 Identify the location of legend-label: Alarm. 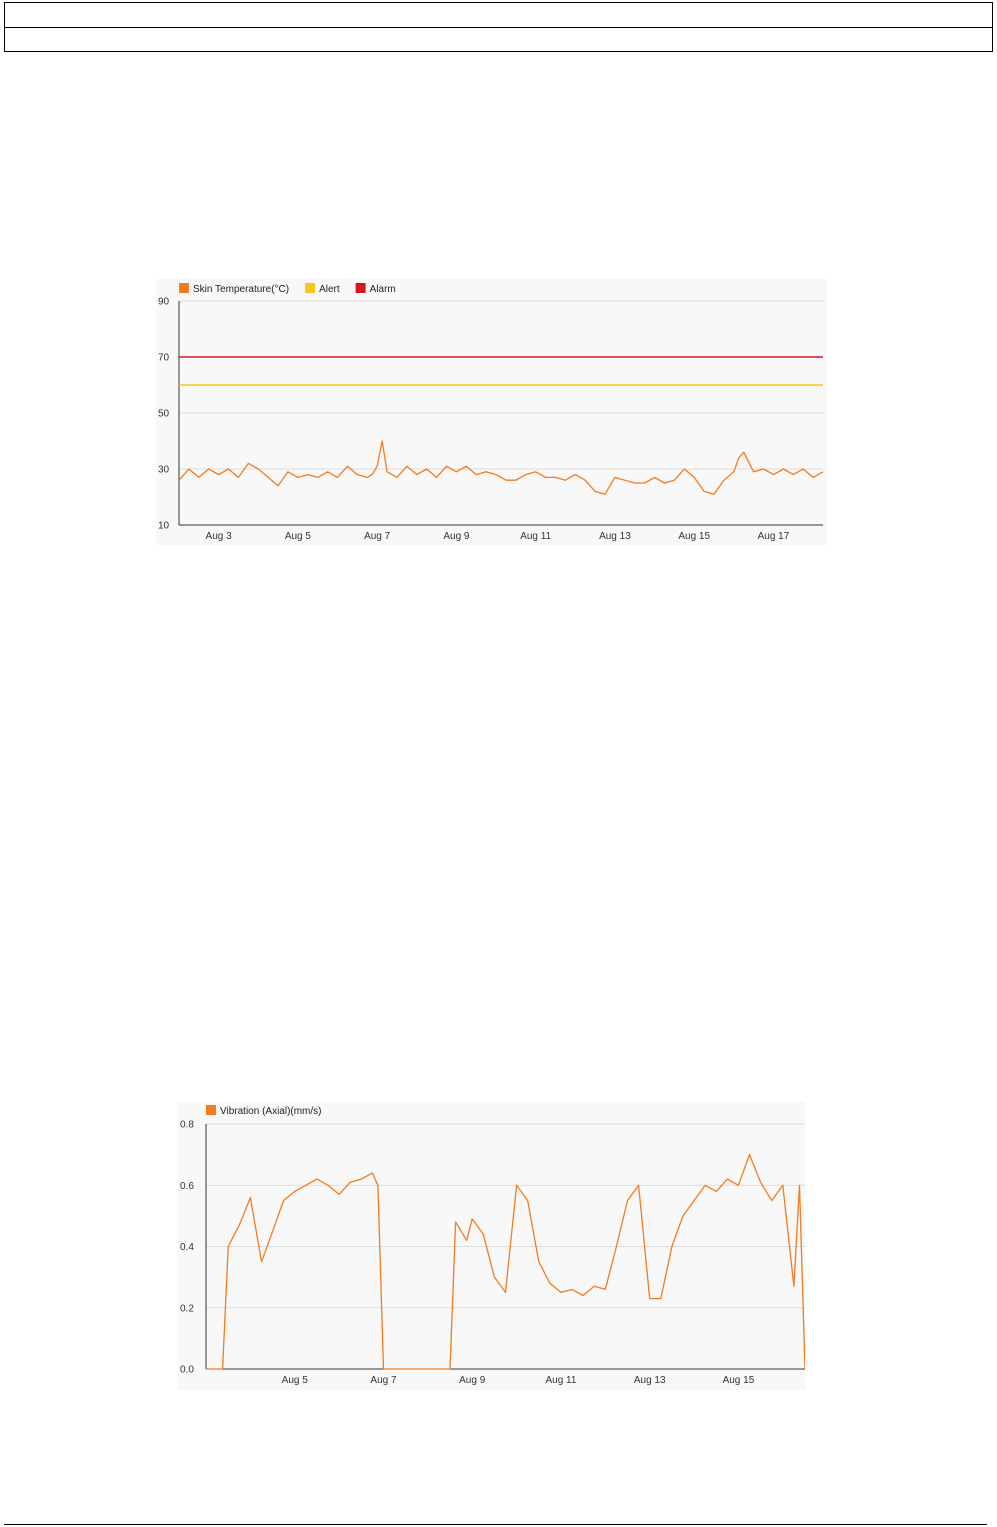
(383, 289).